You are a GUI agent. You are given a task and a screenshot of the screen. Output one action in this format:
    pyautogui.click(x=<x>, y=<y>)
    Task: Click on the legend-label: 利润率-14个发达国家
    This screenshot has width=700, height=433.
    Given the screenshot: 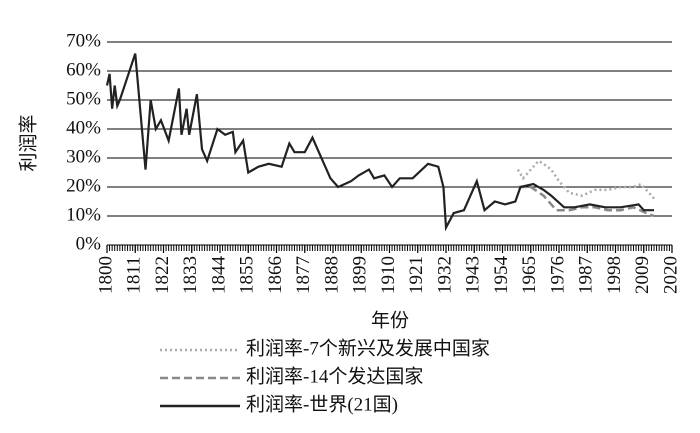 What is the action you would take?
    pyautogui.click(x=334, y=376)
    